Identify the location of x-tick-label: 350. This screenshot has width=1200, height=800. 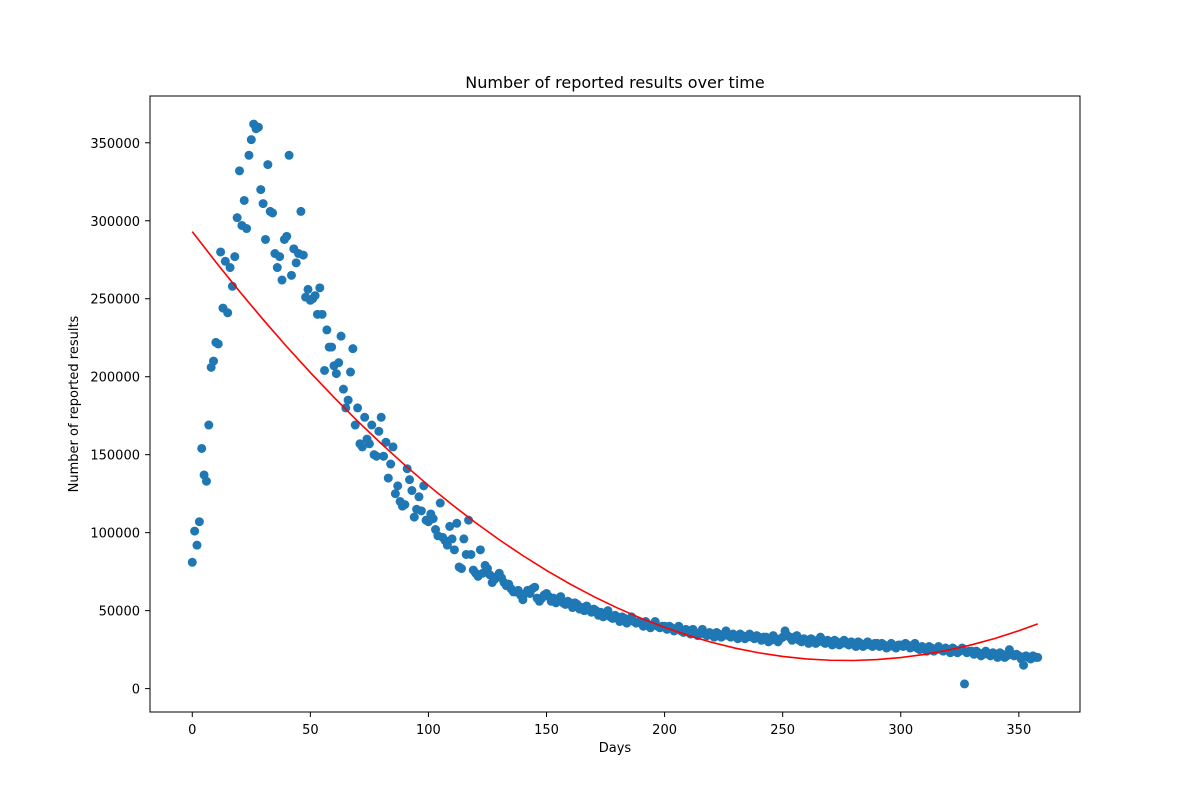
(1018, 730).